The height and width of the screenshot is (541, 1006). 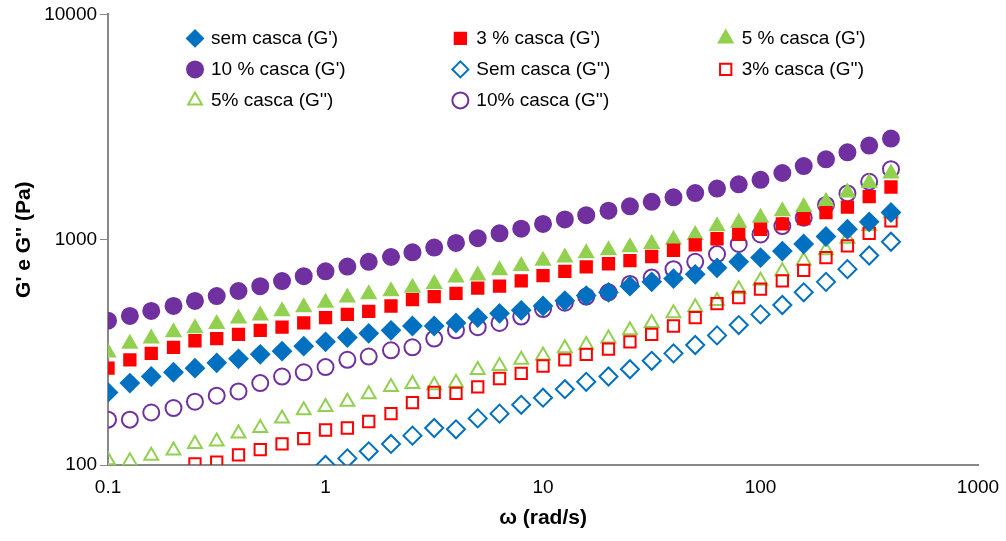 What do you see at coordinates (760, 486) in the screenshot?
I see `x-tick-label: 100` at bounding box center [760, 486].